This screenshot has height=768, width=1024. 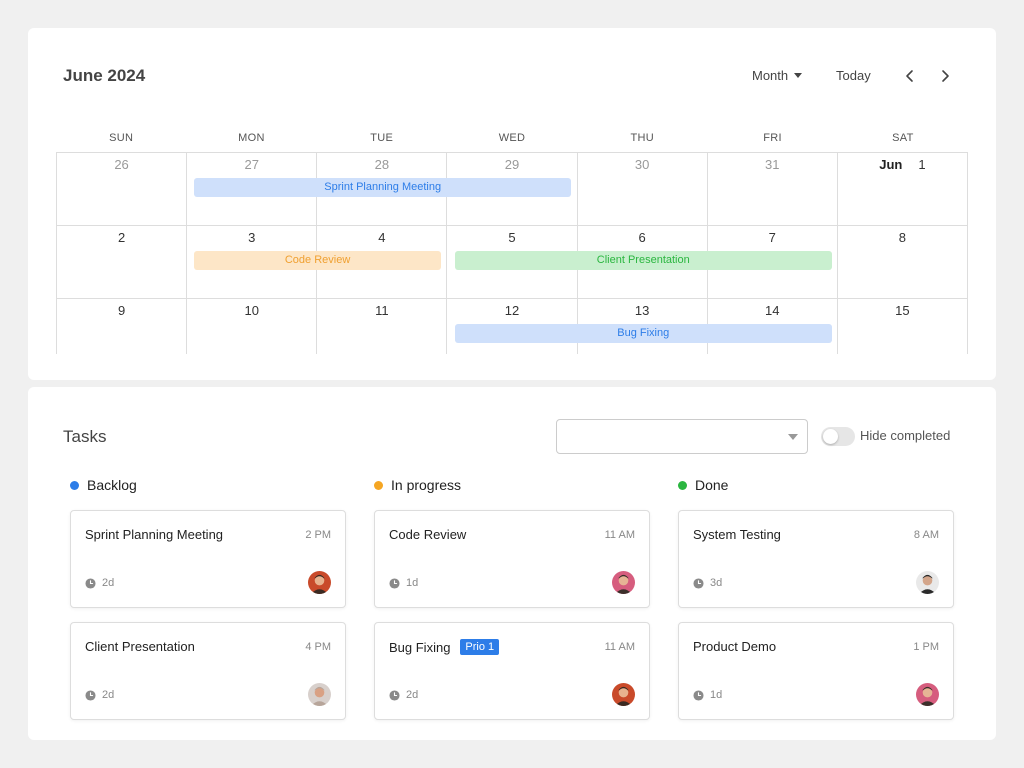 What do you see at coordinates (830, 436) in the screenshot?
I see `toggle-knob` at bounding box center [830, 436].